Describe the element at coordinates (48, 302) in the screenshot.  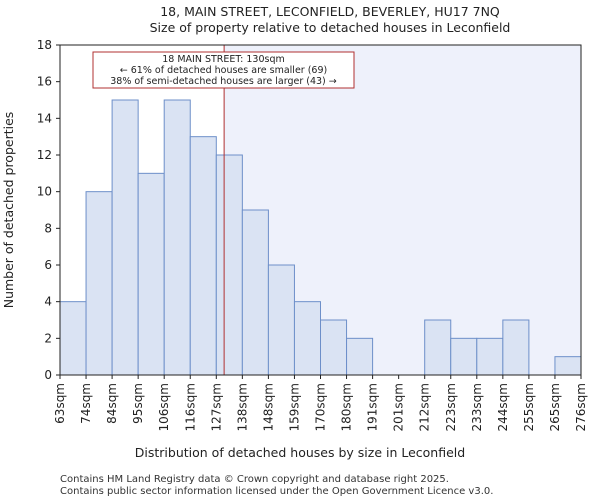
I see `y-tick-label: 4` at that location.